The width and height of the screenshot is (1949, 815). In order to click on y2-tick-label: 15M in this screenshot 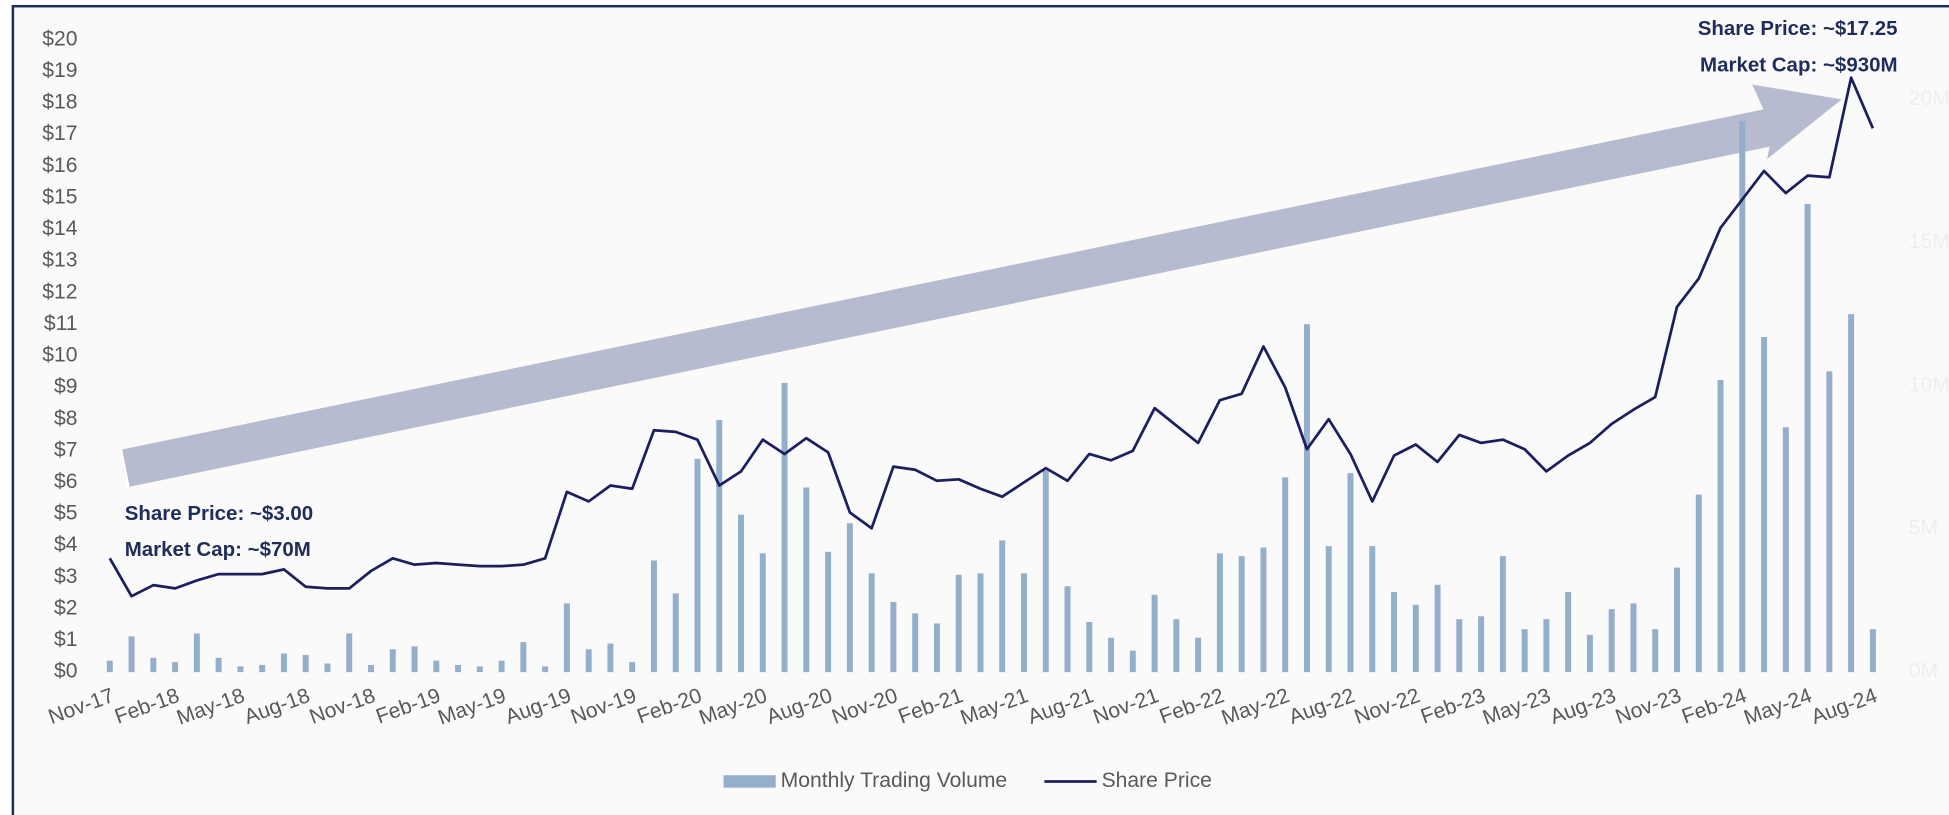, I will do `click(1929, 241)`.